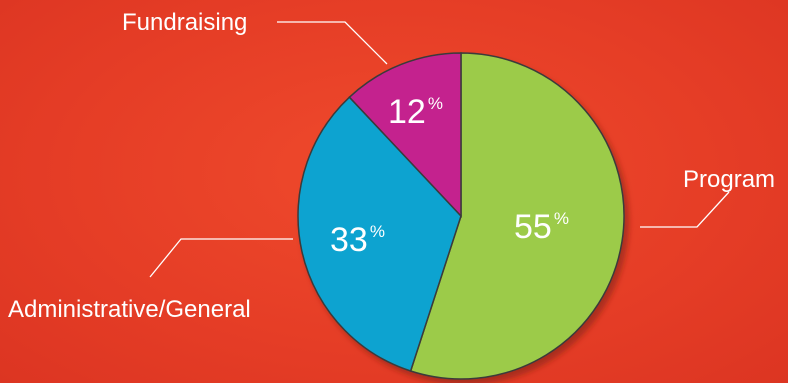  I want to click on pie-slice-fundraising, so click(405, 135).